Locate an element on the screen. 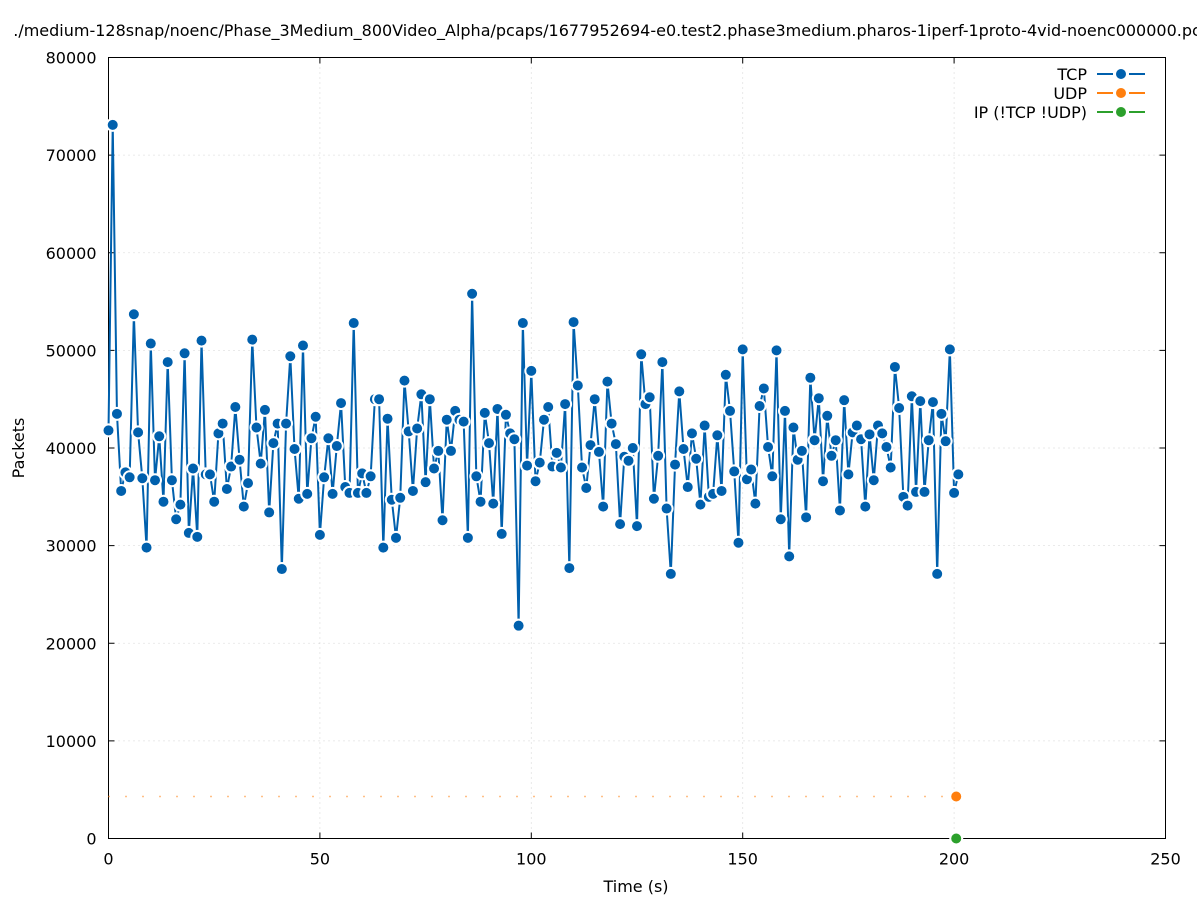 The width and height of the screenshot is (1197, 900). x-tick-label: 200 is located at coordinates (954, 859).